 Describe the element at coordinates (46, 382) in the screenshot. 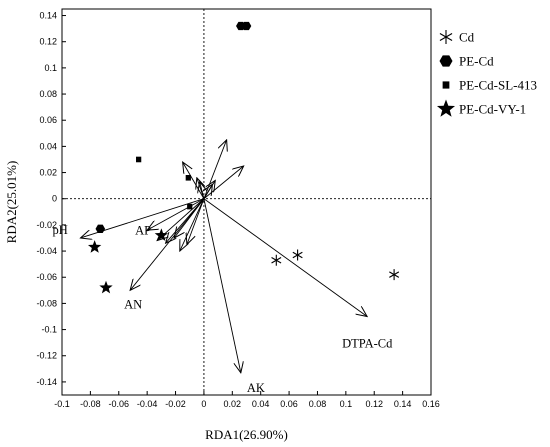

I see `y-tick-label: -0.14` at that location.